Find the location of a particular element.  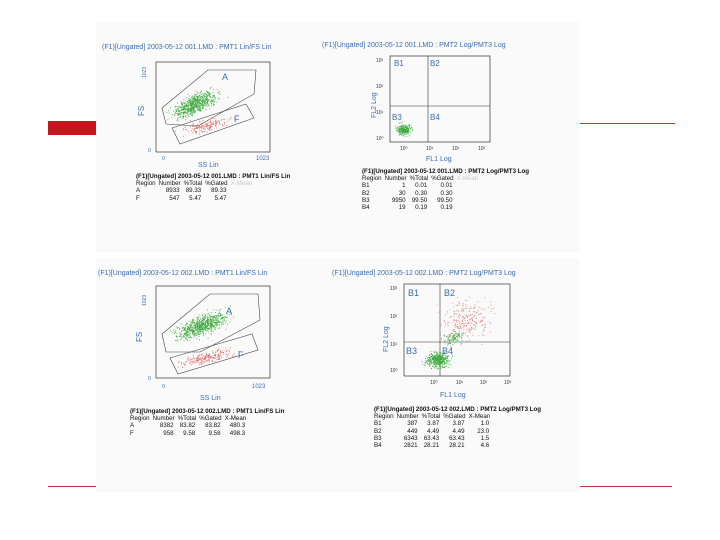

x-tick: 10² is located at coordinates (456, 149).